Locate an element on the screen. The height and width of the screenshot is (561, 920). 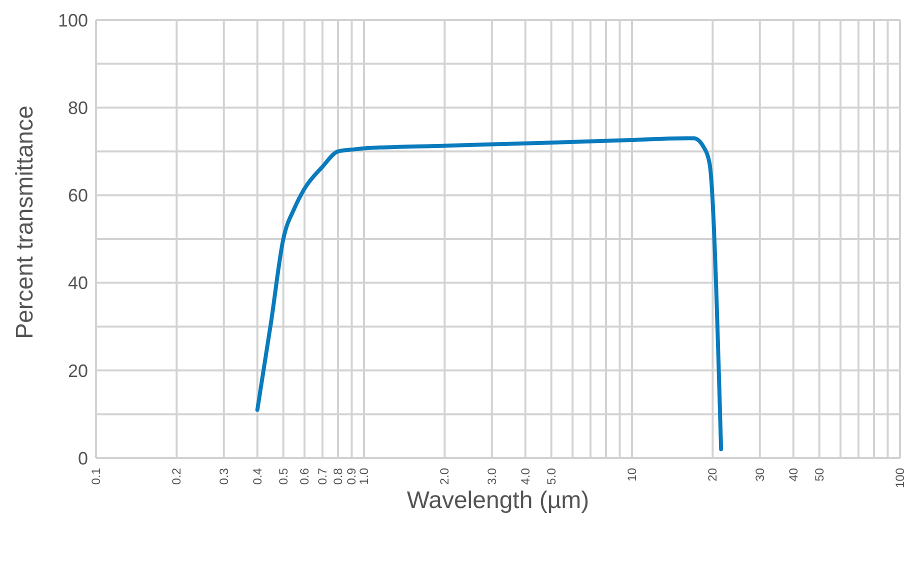
x-tick-label: 10 is located at coordinates (632, 475).